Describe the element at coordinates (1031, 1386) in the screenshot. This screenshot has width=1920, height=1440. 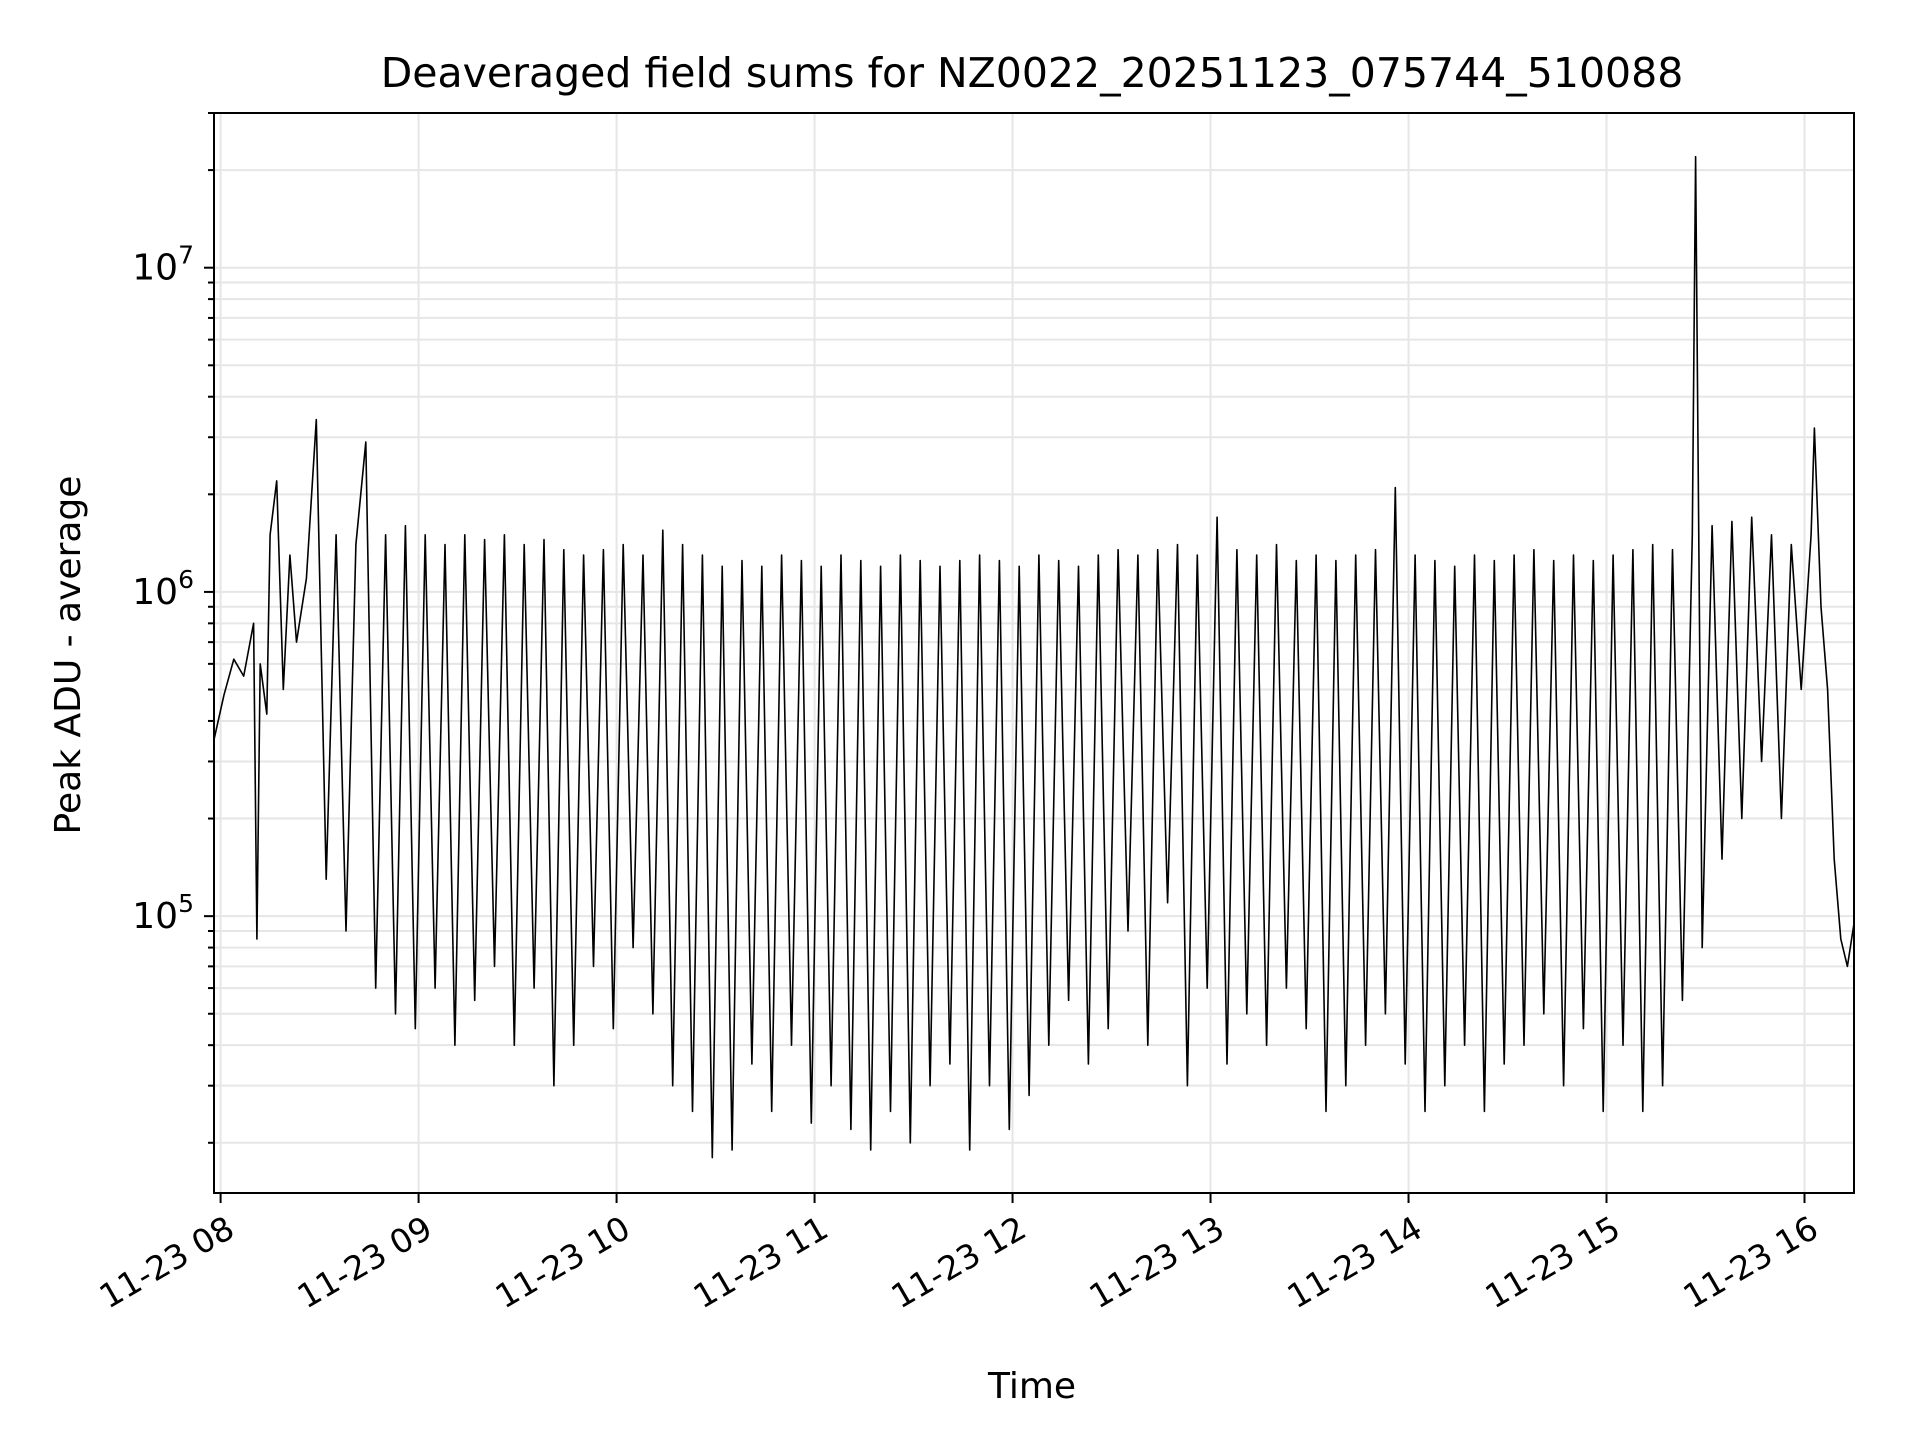
I see `x-axis-label: Time` at that location.